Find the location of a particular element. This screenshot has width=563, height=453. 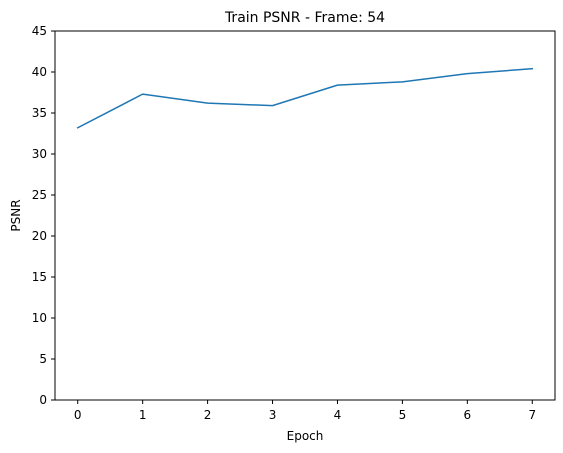

x-tick-label: 4 is located at coordinates (338, 415).